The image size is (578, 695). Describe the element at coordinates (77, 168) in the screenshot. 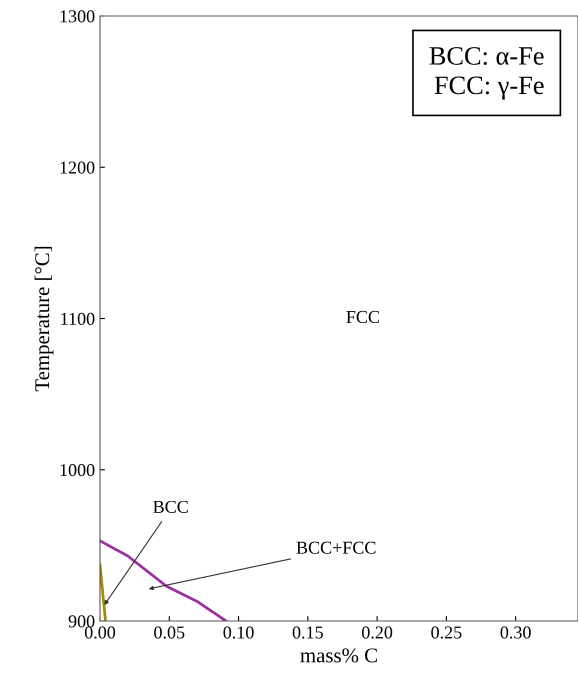

I see `y-tick-label: 1200` at that location.